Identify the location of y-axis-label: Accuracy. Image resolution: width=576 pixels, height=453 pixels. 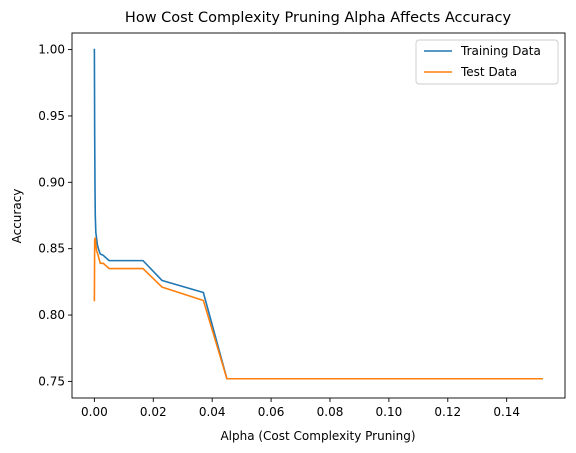
(17, 216).